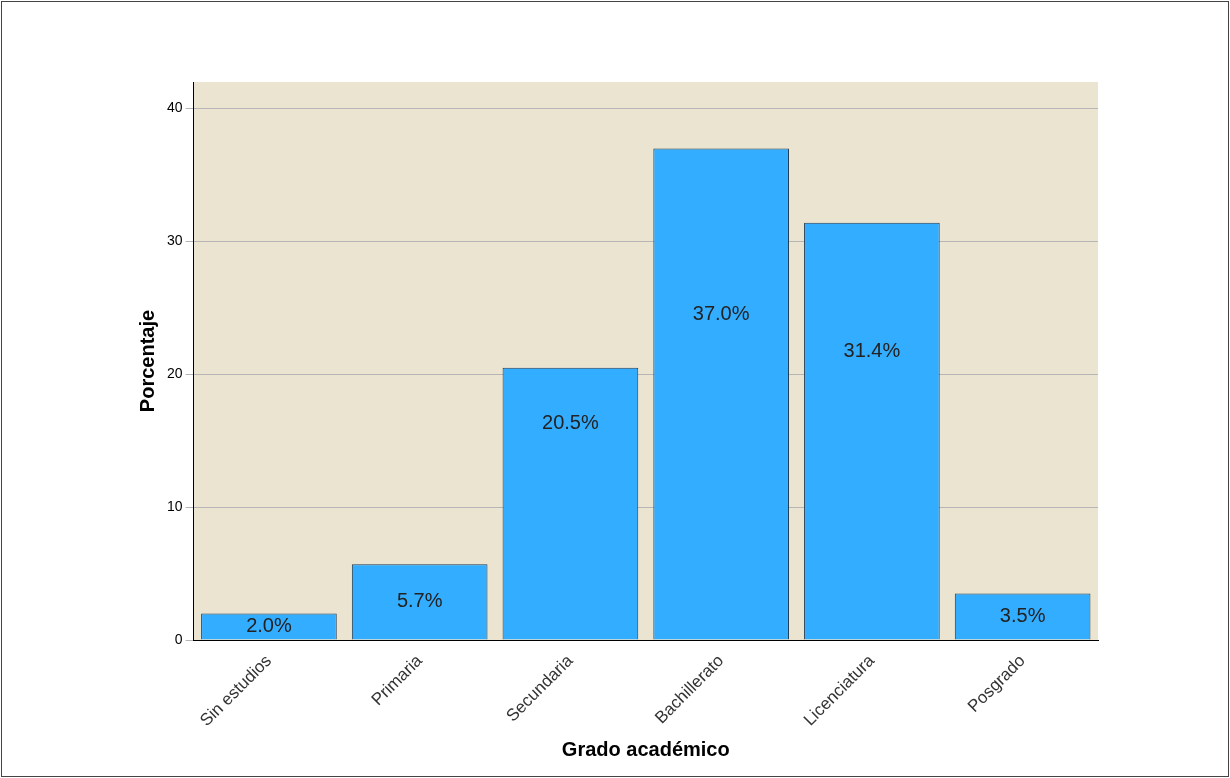  What do you see at coordinates (174, 240) in the screenshot?
I see `y-tick-label: 30` at bounding box center [174, 240].